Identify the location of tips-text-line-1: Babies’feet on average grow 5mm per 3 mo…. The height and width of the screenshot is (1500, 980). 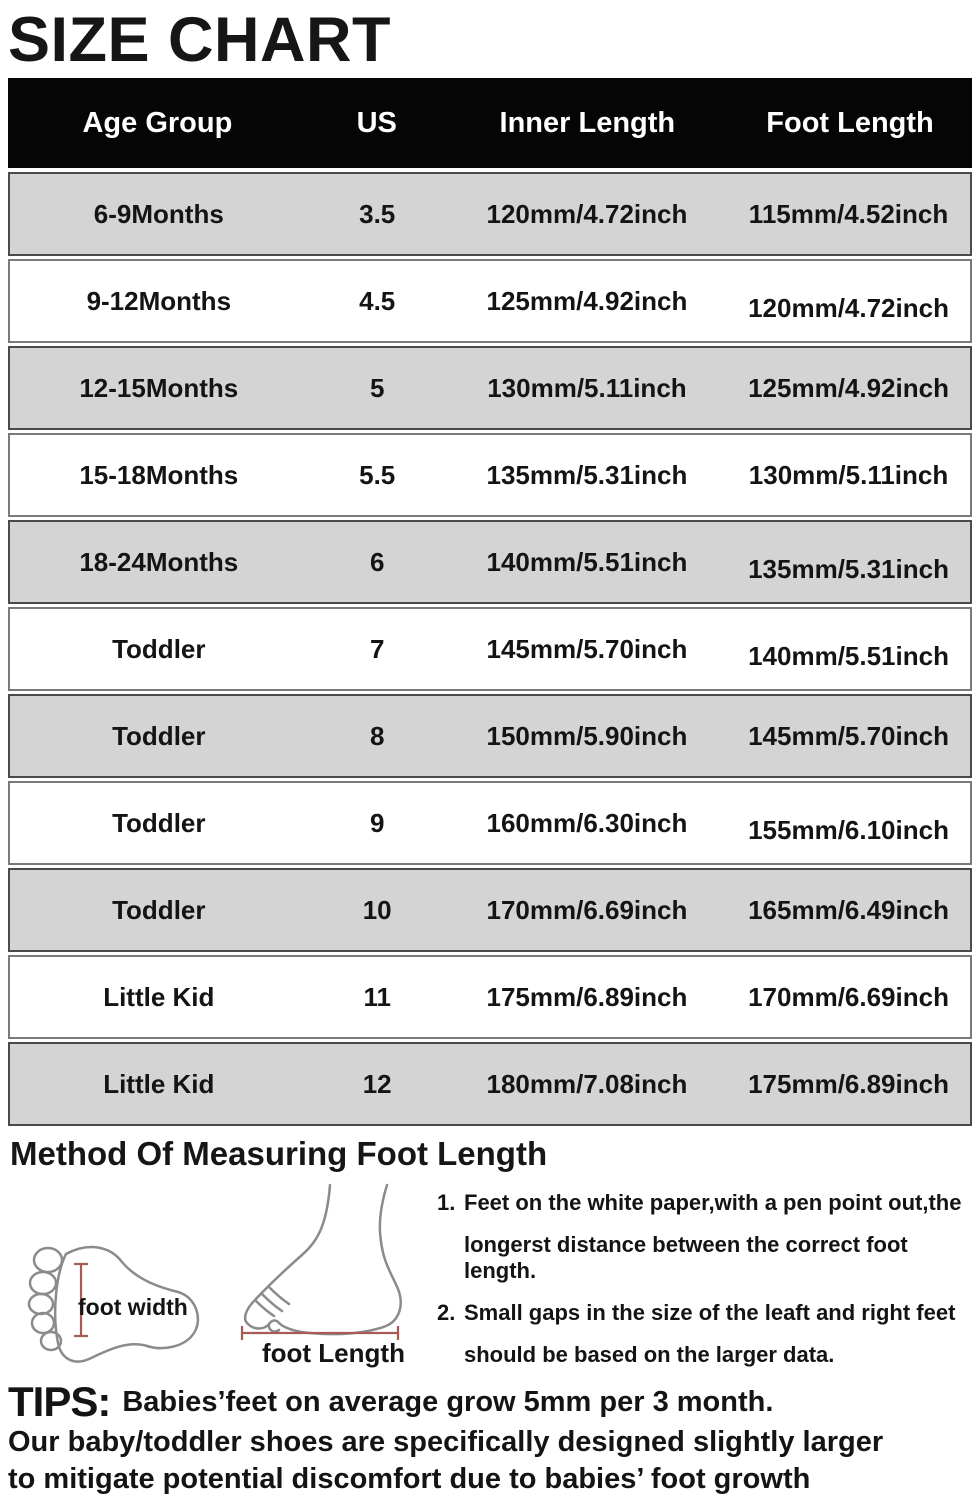
(448, 1401).